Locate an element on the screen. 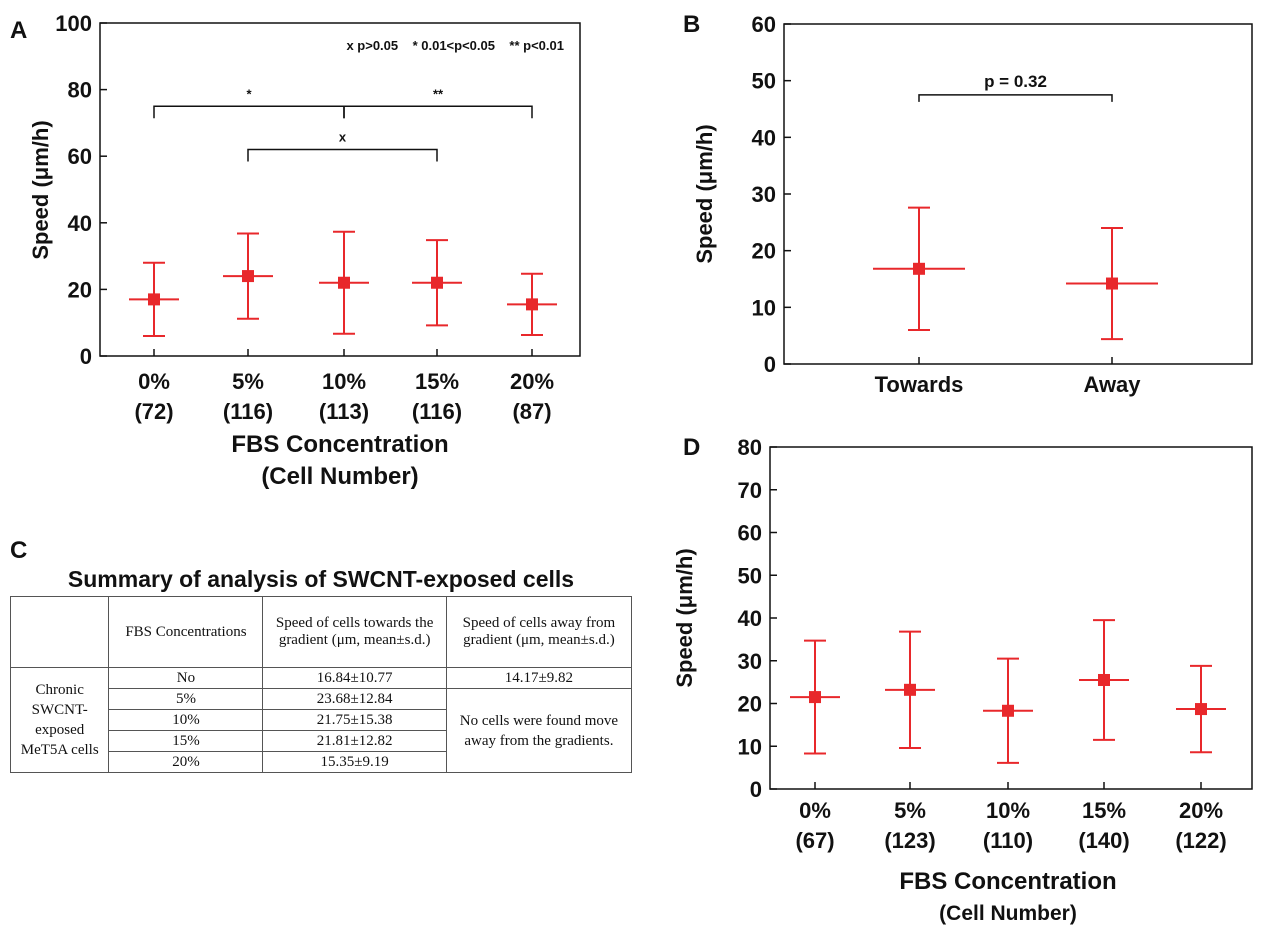  panel-d-plot-frame is located at coordinates (1011, 618).